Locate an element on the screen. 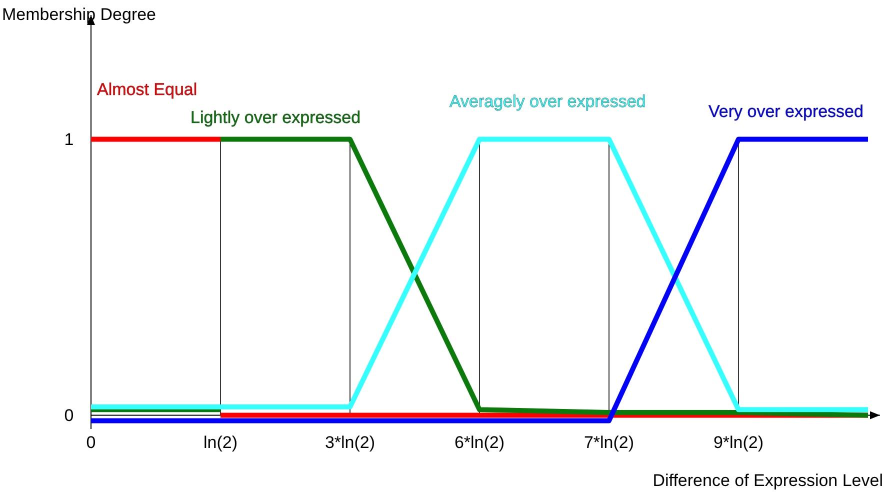 The image size is (887, 497). x-tick-label: 6*ln(2) is located at coordinates (479, 442).